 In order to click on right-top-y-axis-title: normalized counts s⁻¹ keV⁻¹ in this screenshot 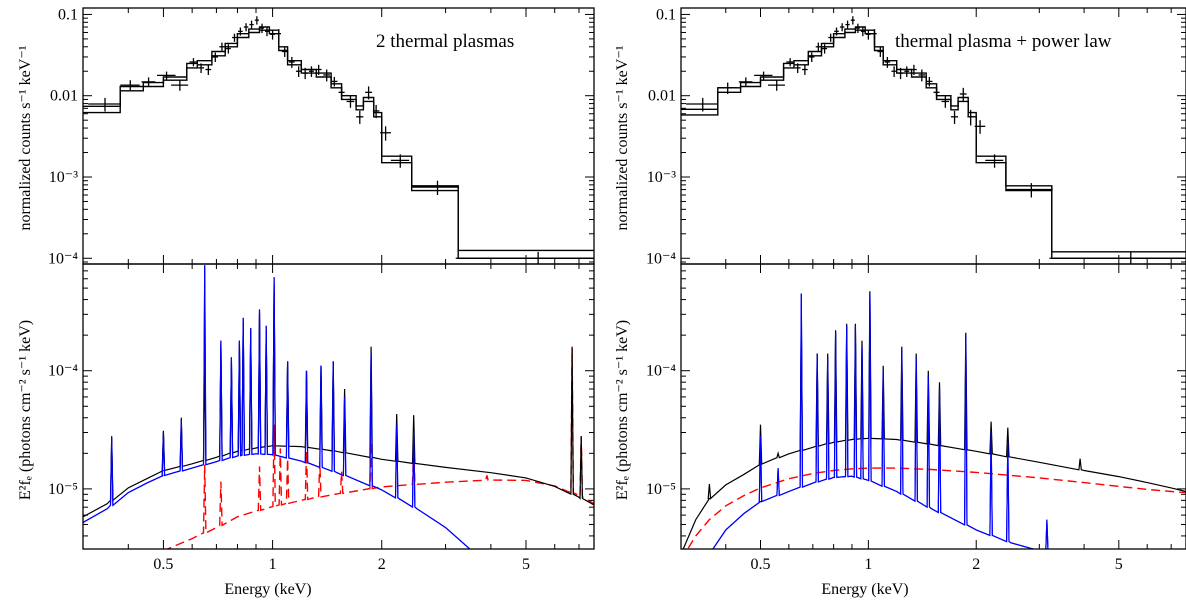, I will do `click(622, 137)`.